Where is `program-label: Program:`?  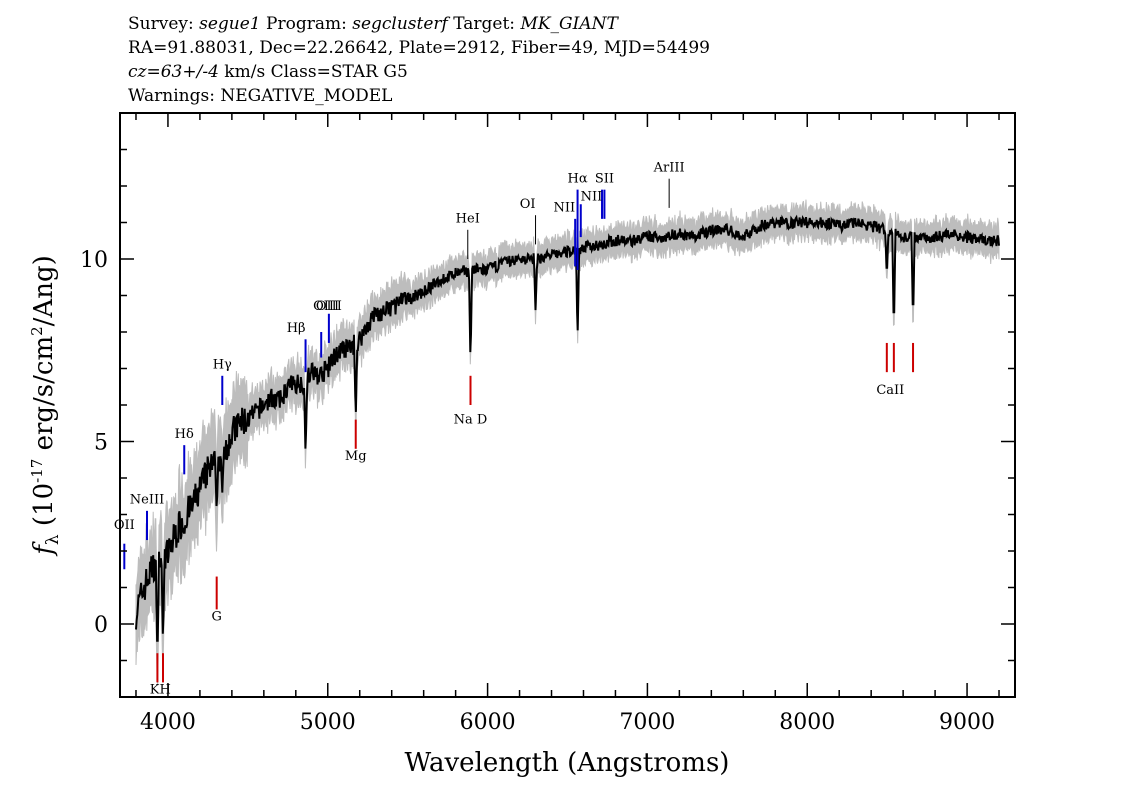
program-label: Program: is located at coordinates (306, 24).